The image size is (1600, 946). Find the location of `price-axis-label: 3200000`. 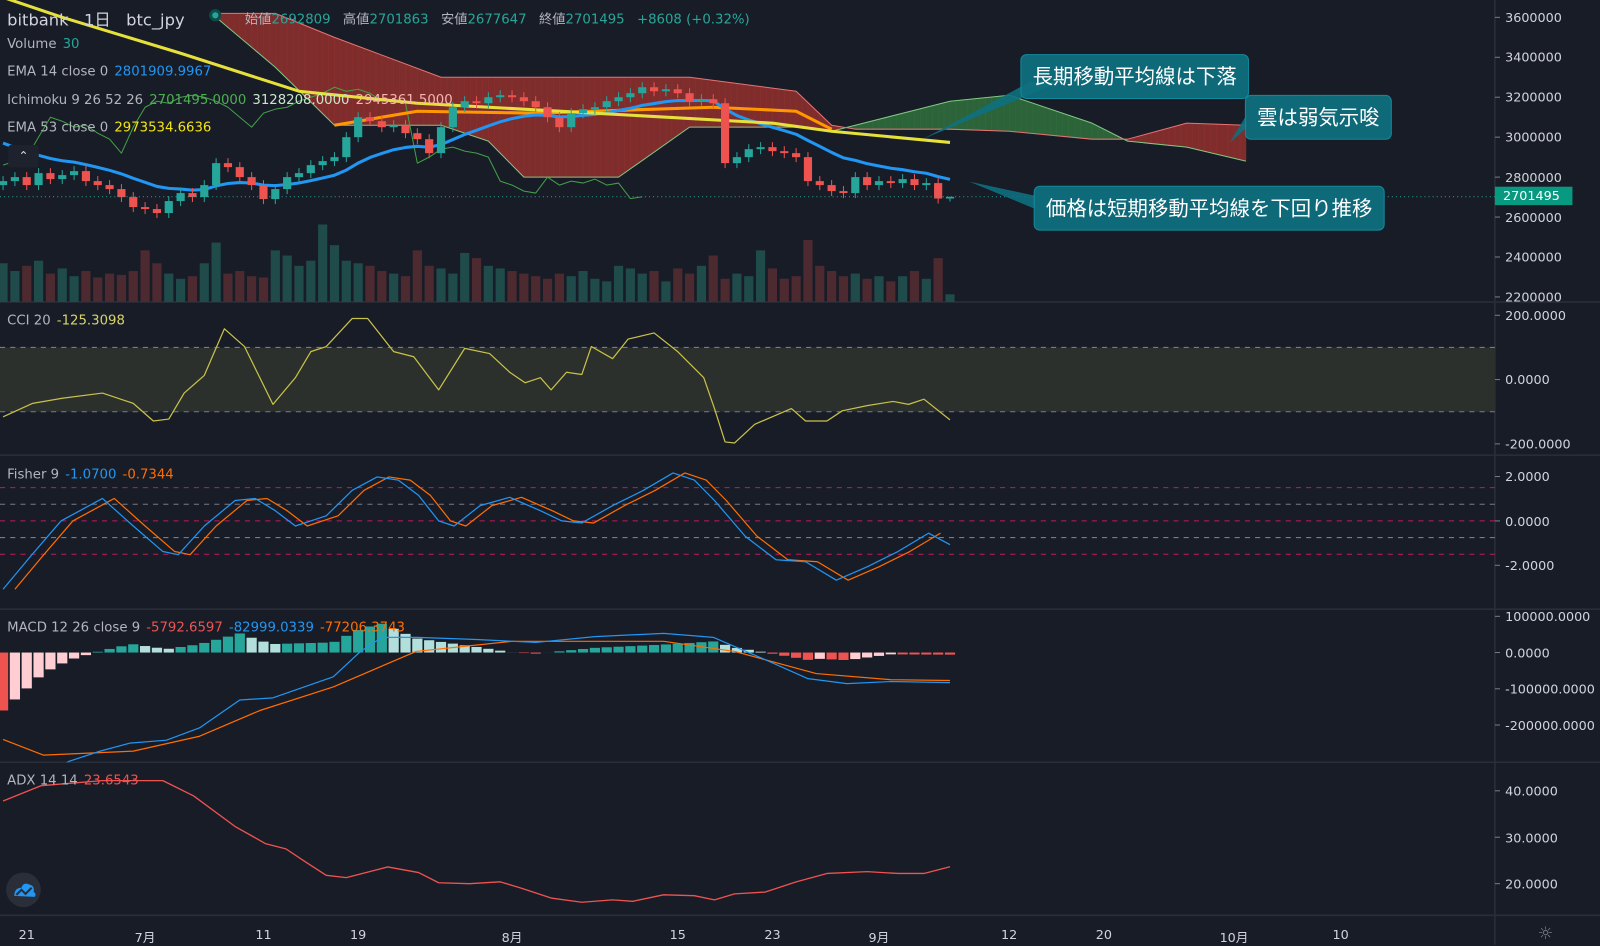

price-axis-label: 3200000 is located at coordinates (1533, 97).